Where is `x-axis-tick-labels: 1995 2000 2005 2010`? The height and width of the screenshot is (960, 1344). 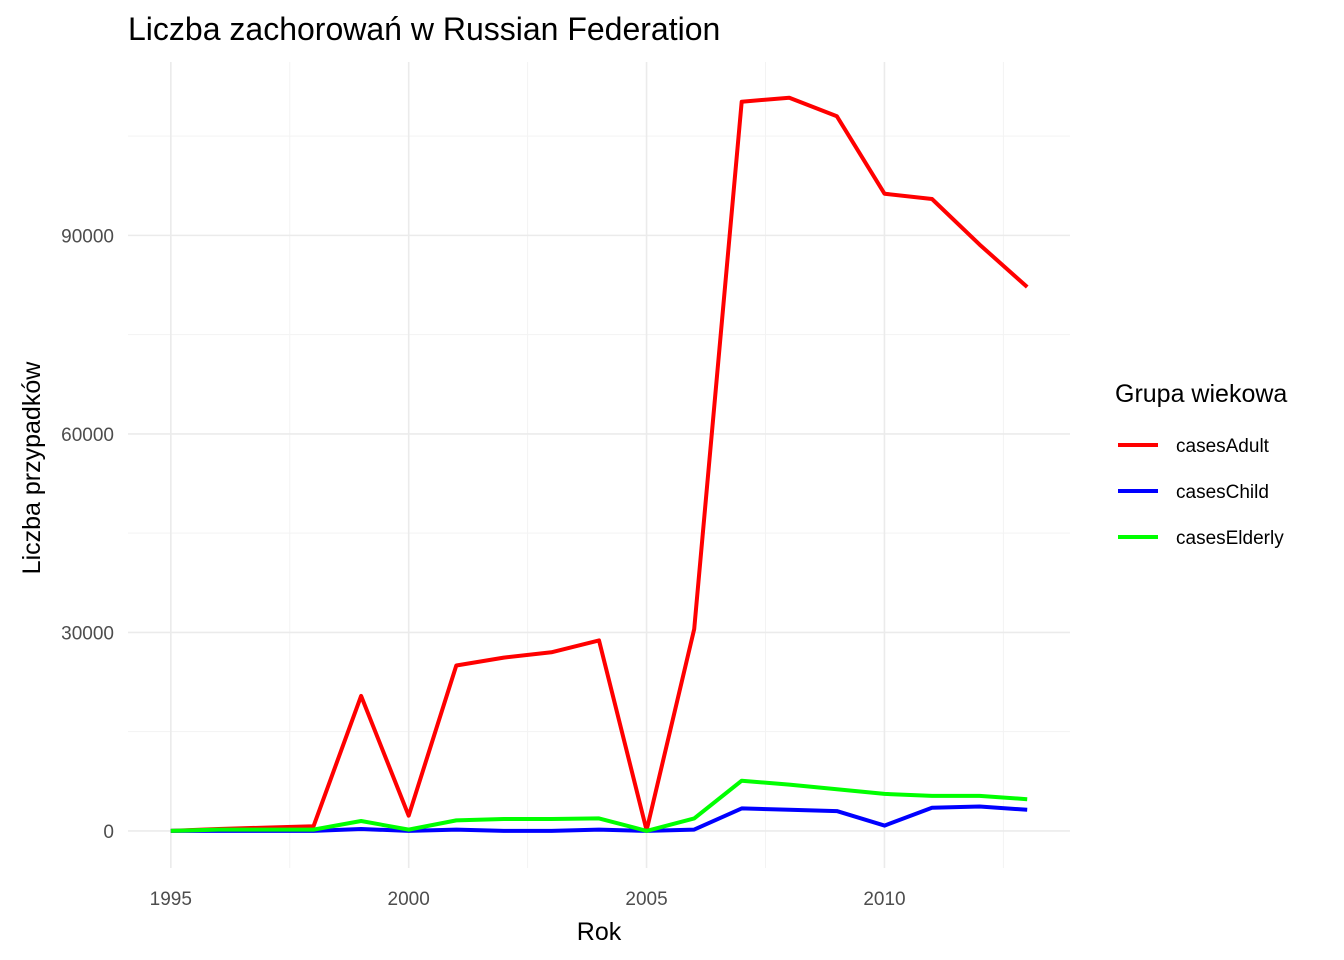 x-axis-tick-labels: 1995 2000 2005 2010 is located at coordinates (528, 899).